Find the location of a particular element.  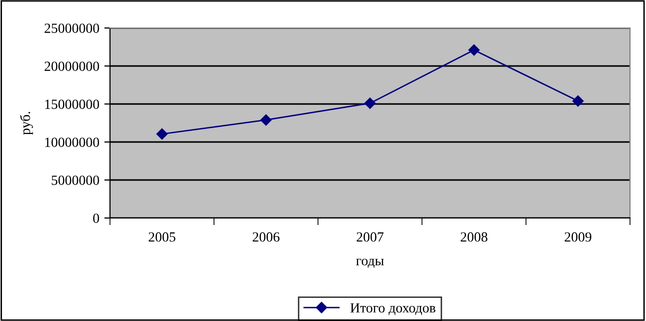

x-tick-label: 2008 is located at coordinates (474, 237).